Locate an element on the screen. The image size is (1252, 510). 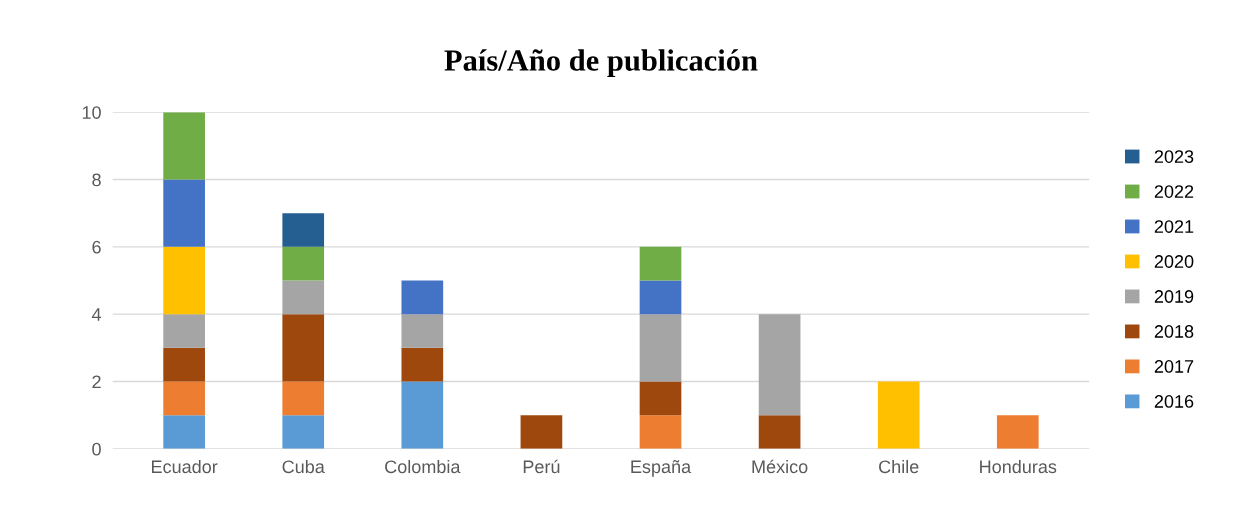
legend-label: 2021 is located at coordinates (1174, 226).